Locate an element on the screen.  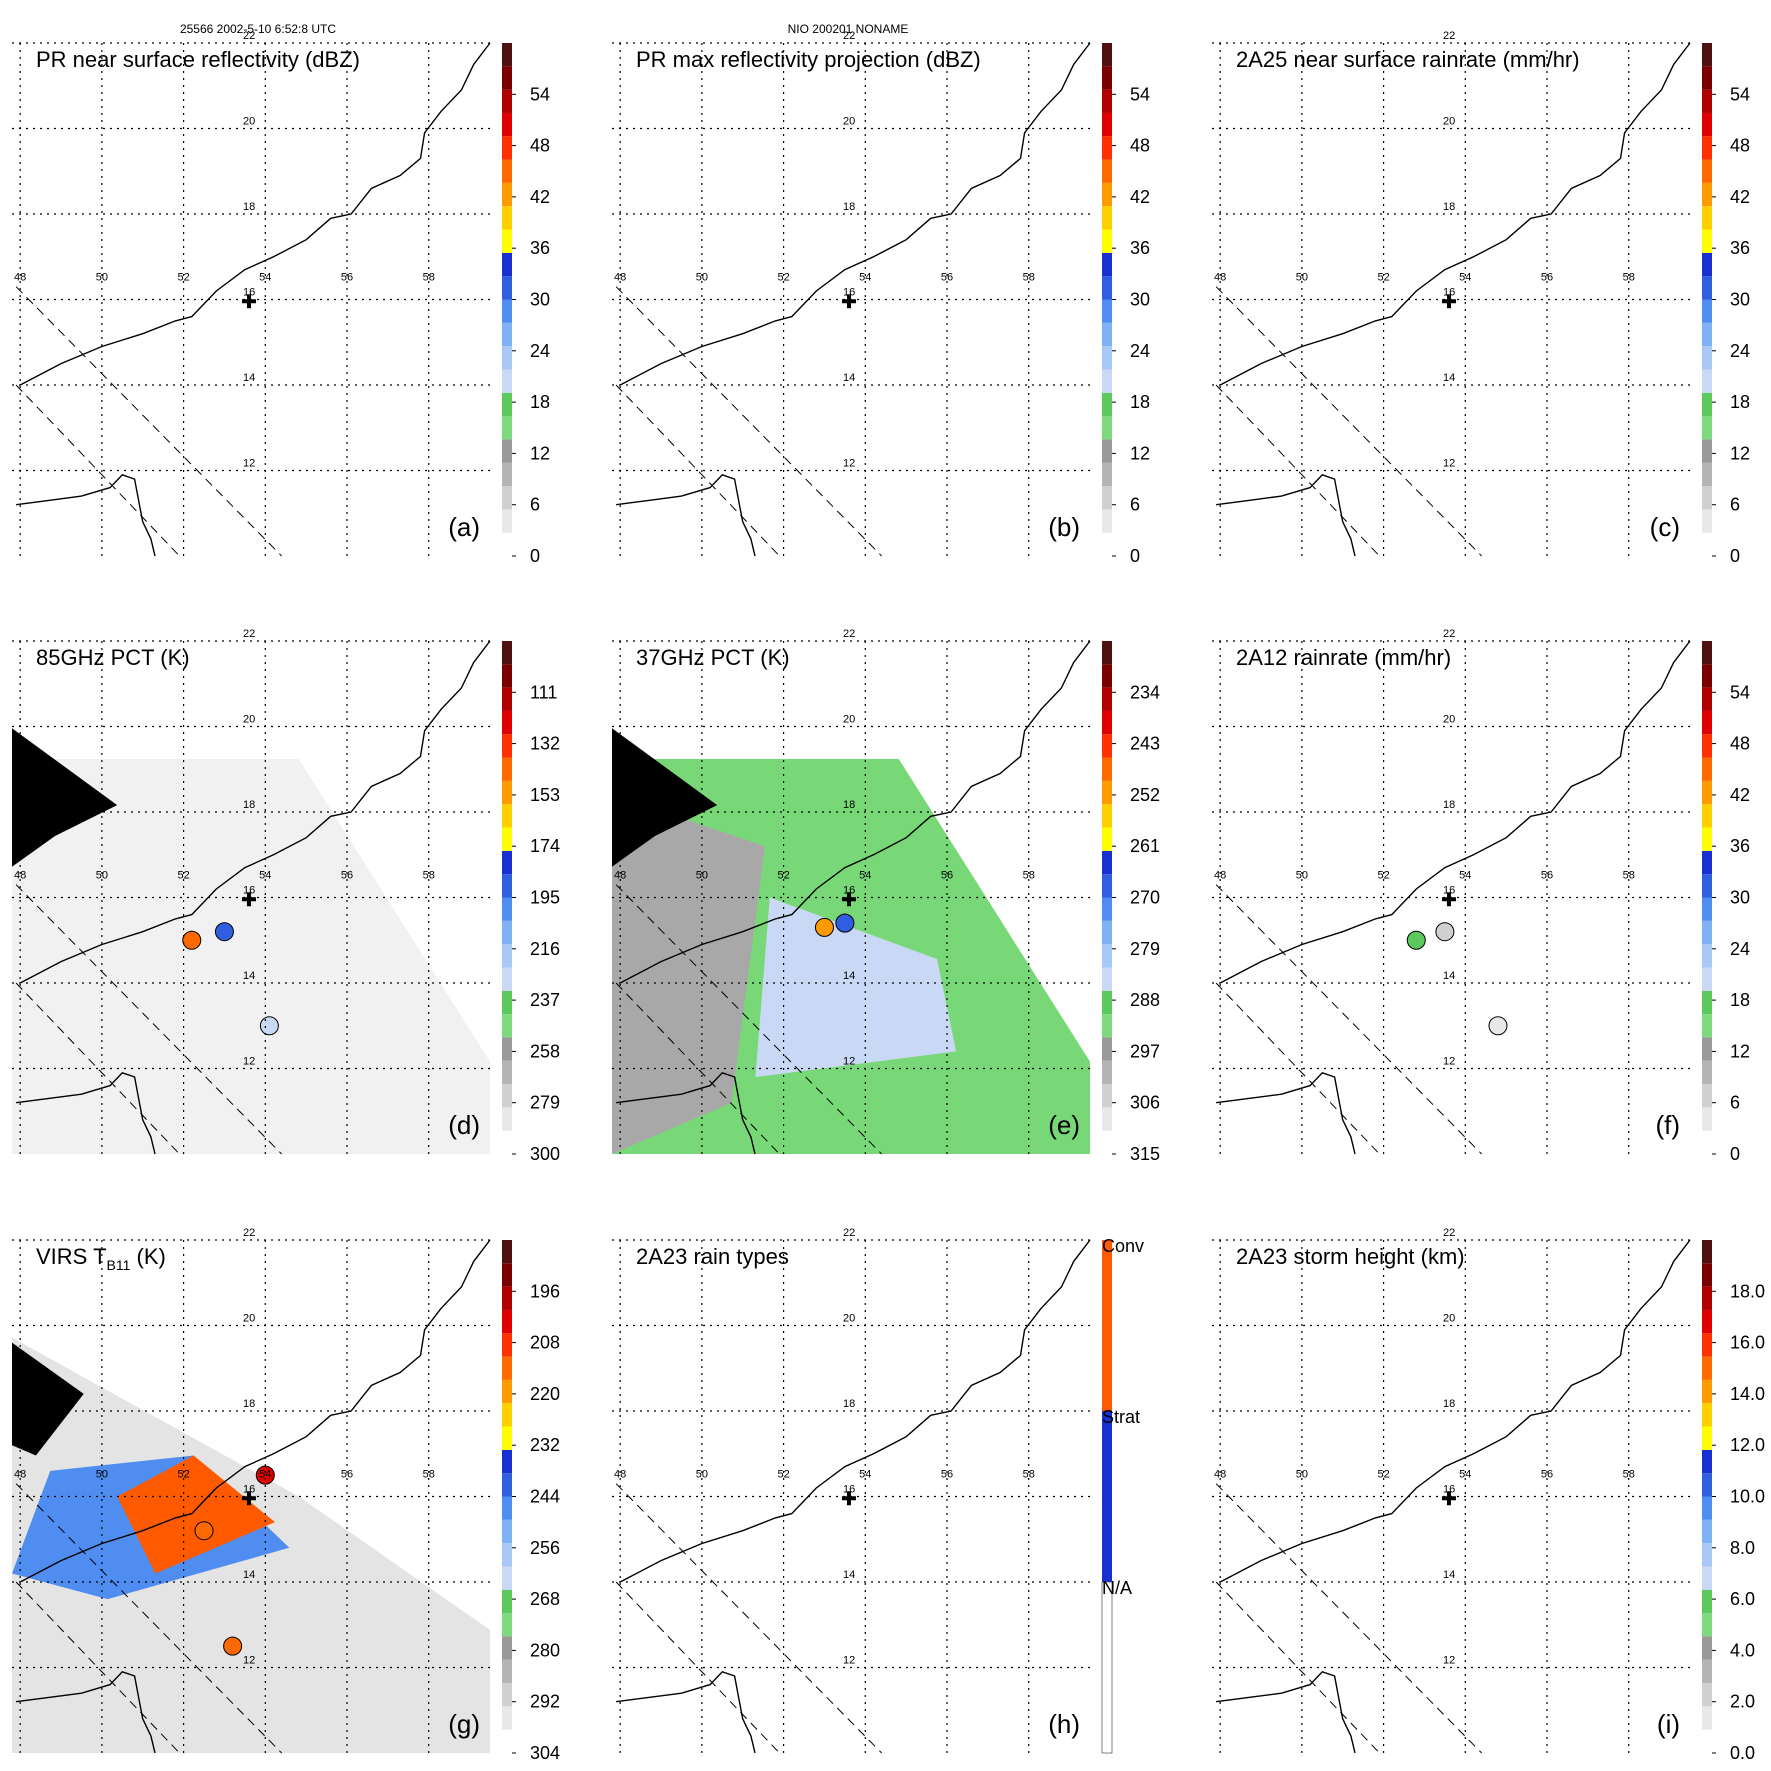
colorbar-tick-label: 10.0 is located at coordinates (1747, 1497).